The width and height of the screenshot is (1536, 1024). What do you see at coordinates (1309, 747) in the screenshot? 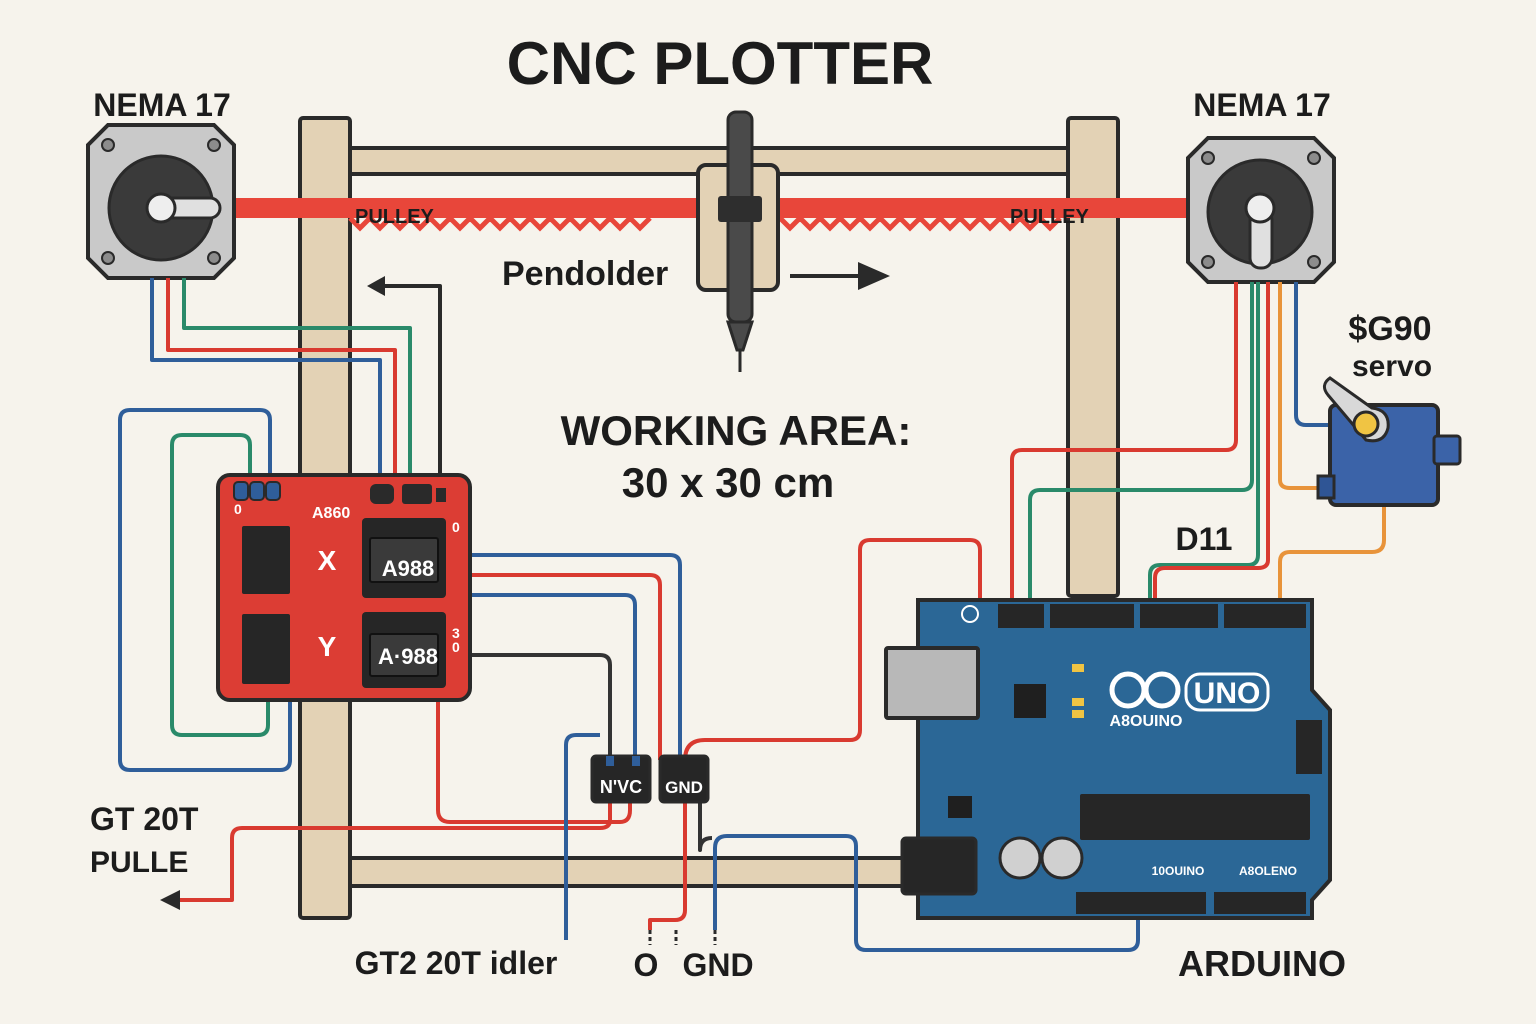
I see `arduino-icsp` at bounding box center [1309, 747].